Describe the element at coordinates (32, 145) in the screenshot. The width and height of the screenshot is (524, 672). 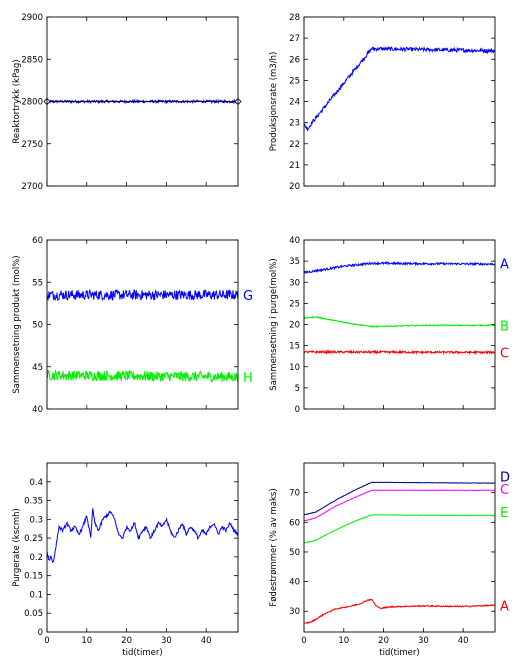
I see `y-tick-label: 2750` at that location.